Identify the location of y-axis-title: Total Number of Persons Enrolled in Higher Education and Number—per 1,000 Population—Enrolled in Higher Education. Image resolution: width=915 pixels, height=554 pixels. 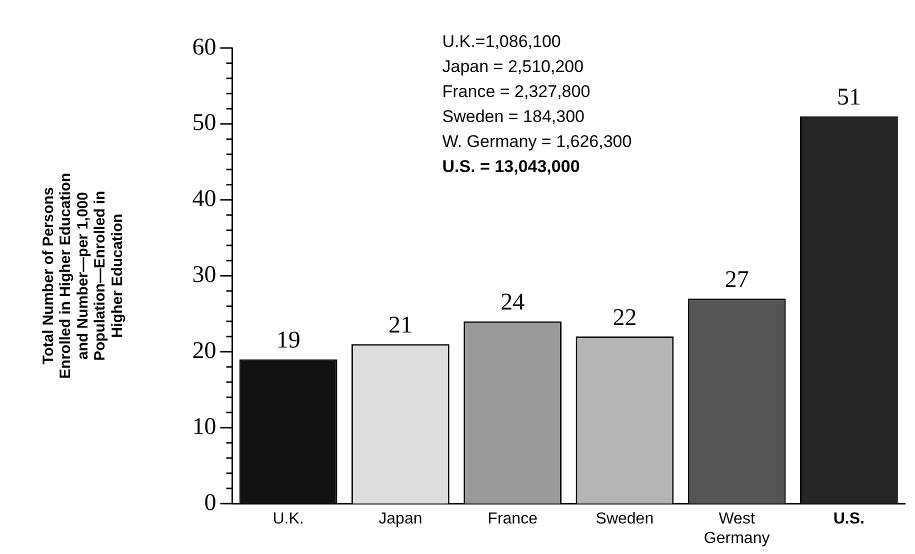
(83, 275).